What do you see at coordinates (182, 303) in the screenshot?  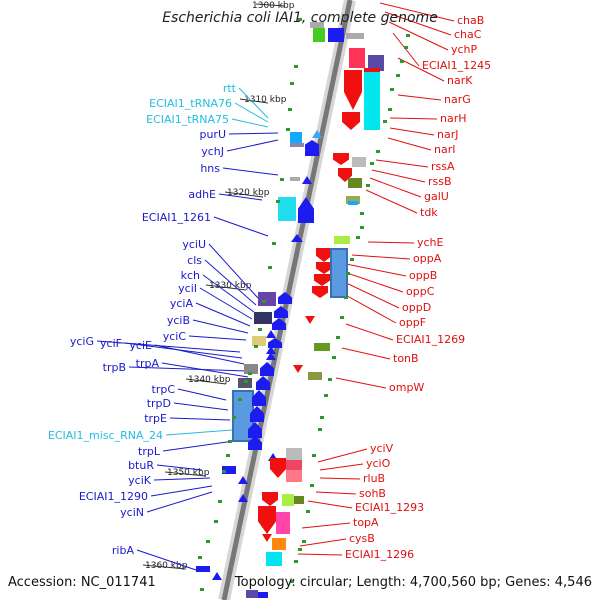 I see `gene-label-ycia: yciA` at bounding box center [182, 303].